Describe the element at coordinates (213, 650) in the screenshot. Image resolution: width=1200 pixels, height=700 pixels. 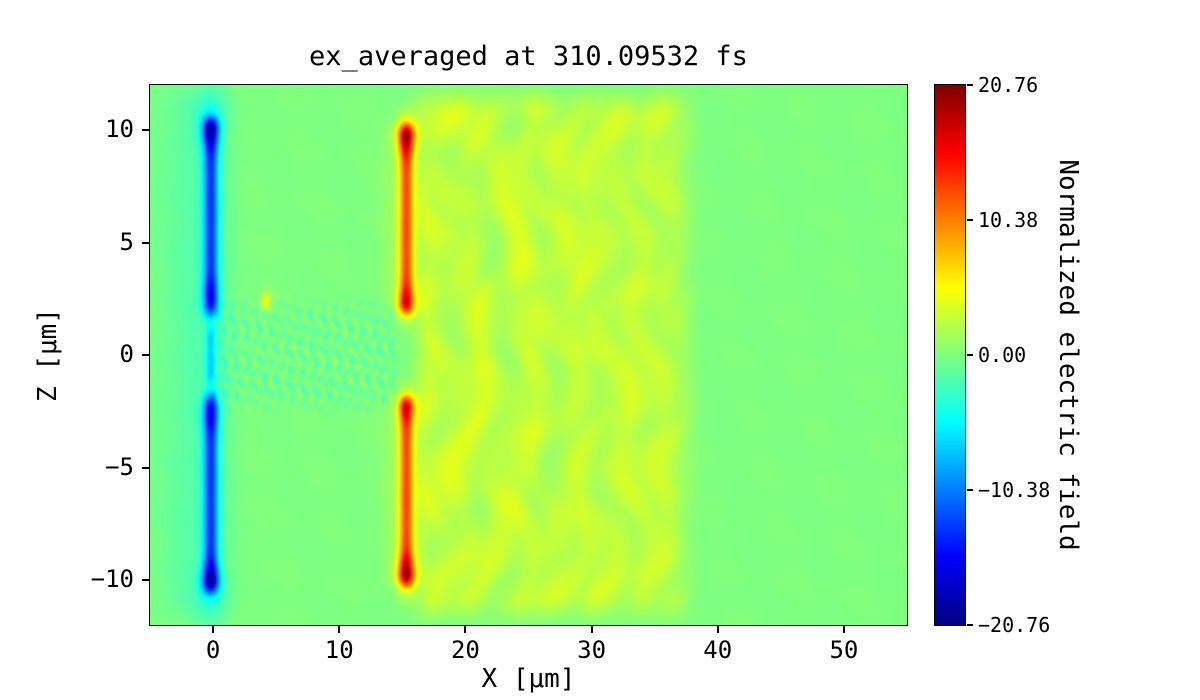
I see `x-tick-label: 0` at that location.